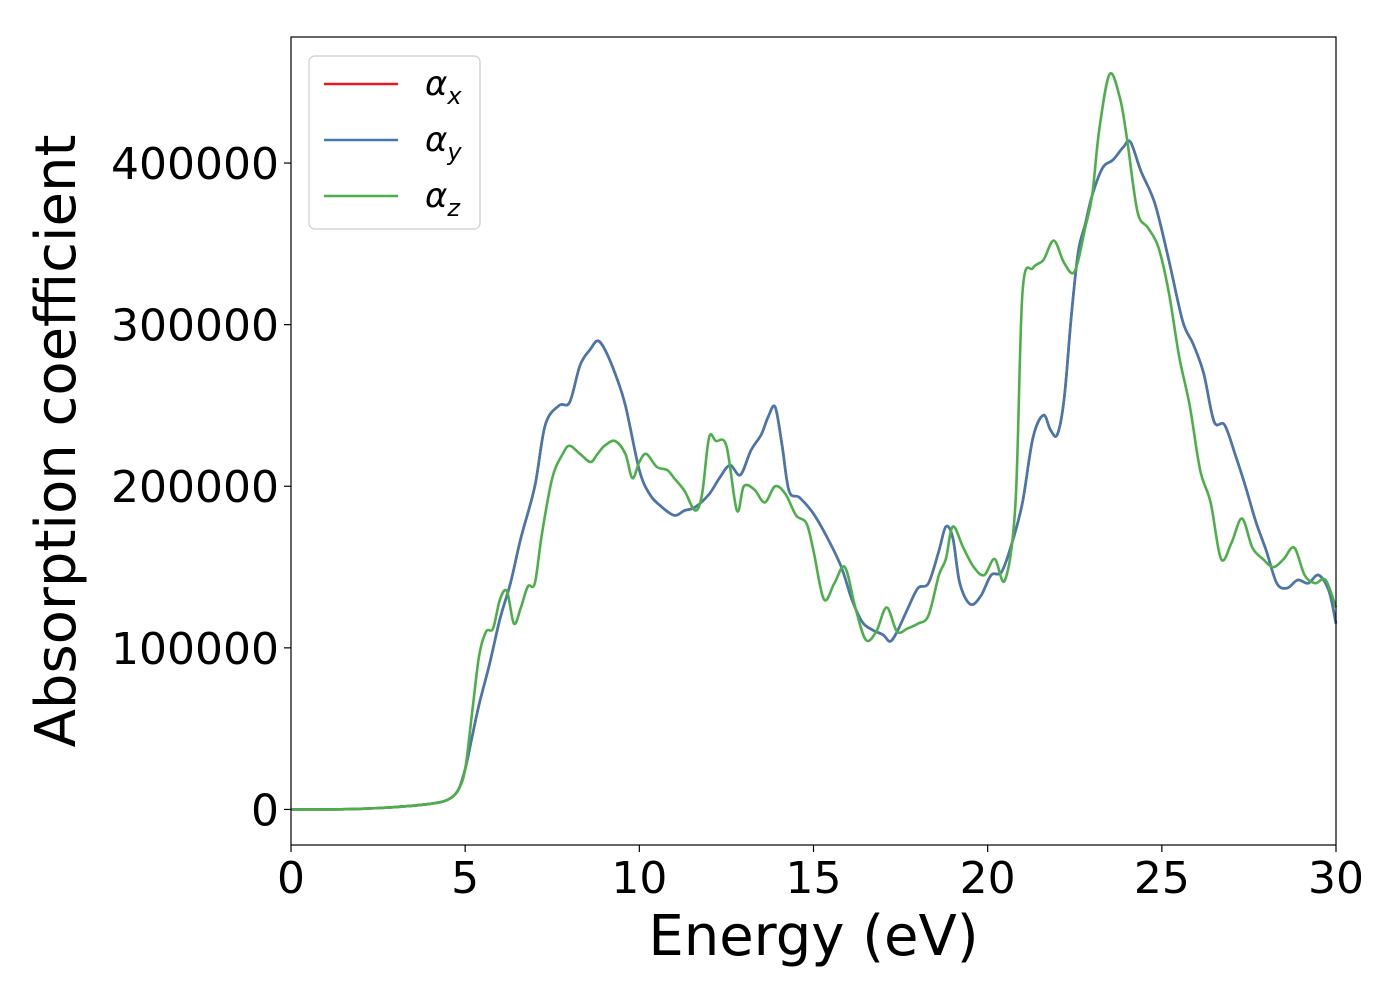 The image size is (1400, 1000). What do you see at coordinates (291, 878) in the screenshot?
I see `x-tick-label: 0` at bounding box center [291, 878].